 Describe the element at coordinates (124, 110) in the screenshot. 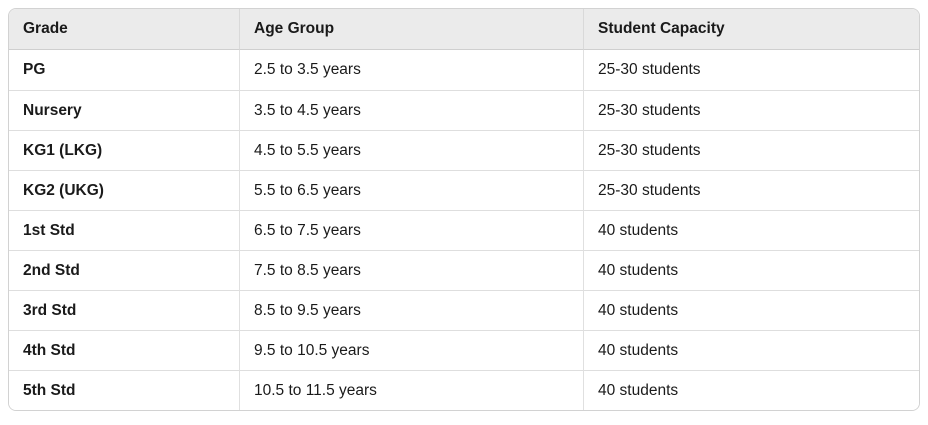

I see `cell-grade: Nursery` at that location.